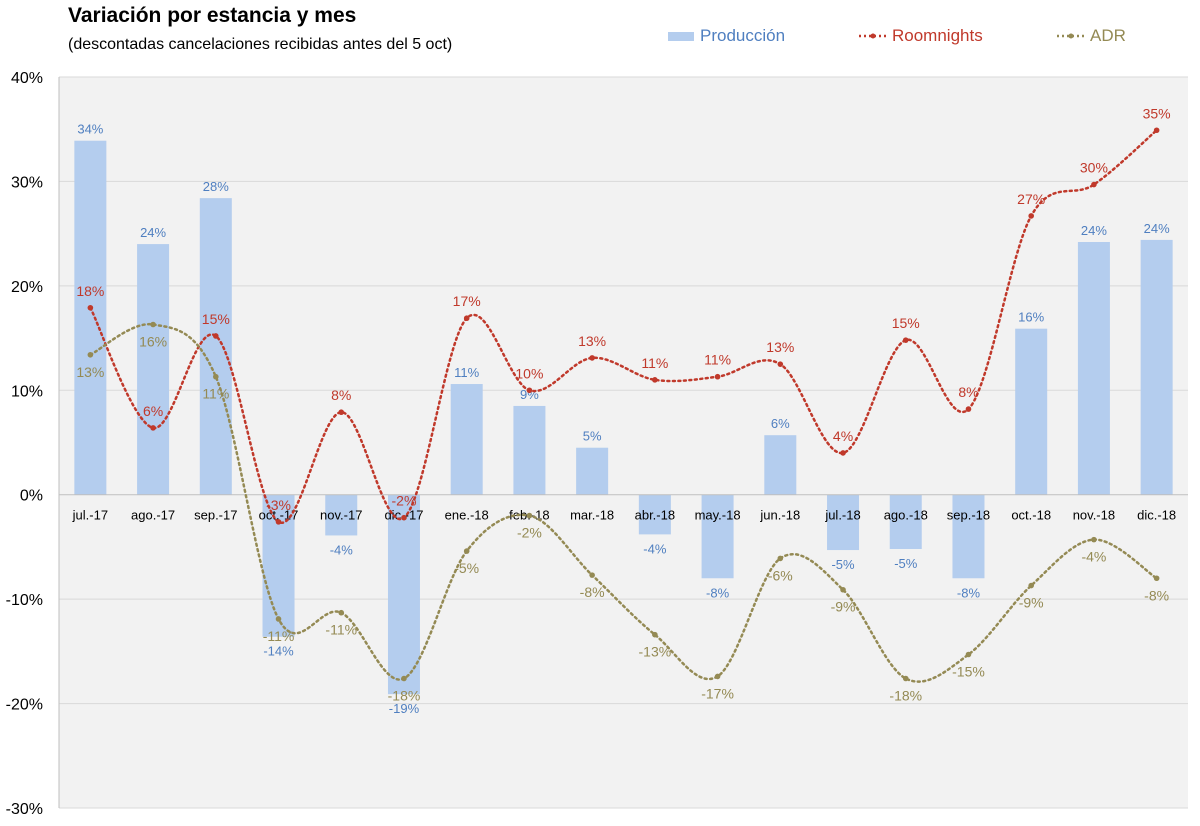  I want to click on legend-label-roomnights: Roomnights, so click(937, 35).